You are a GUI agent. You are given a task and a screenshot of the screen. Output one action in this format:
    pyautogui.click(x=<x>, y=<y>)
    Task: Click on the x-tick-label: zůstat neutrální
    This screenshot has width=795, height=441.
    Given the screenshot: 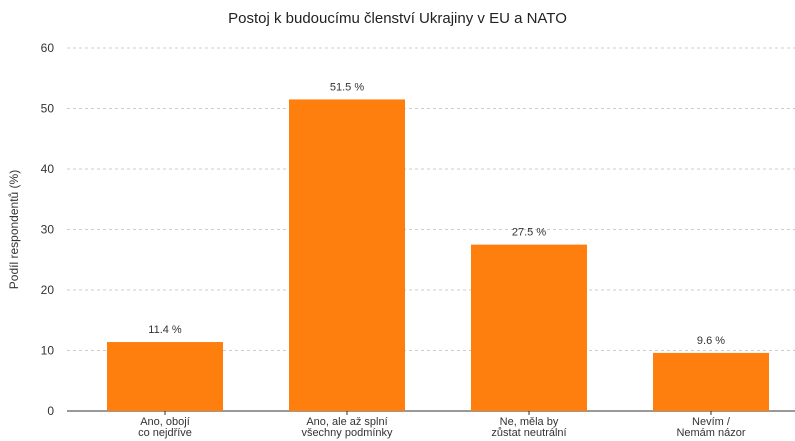 What is the action you would take?
    pyautogui.click(x=528, y=433)
    